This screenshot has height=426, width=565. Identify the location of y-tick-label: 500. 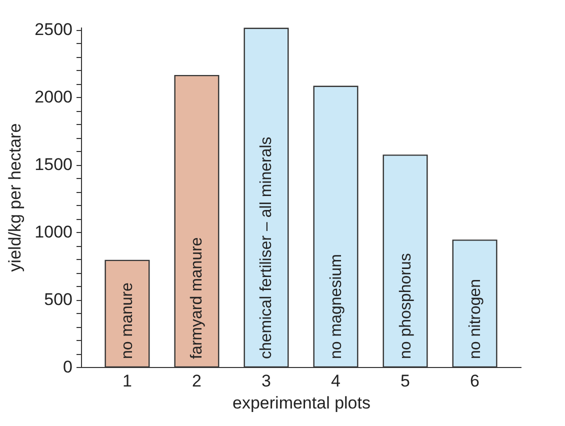
(58, 300).